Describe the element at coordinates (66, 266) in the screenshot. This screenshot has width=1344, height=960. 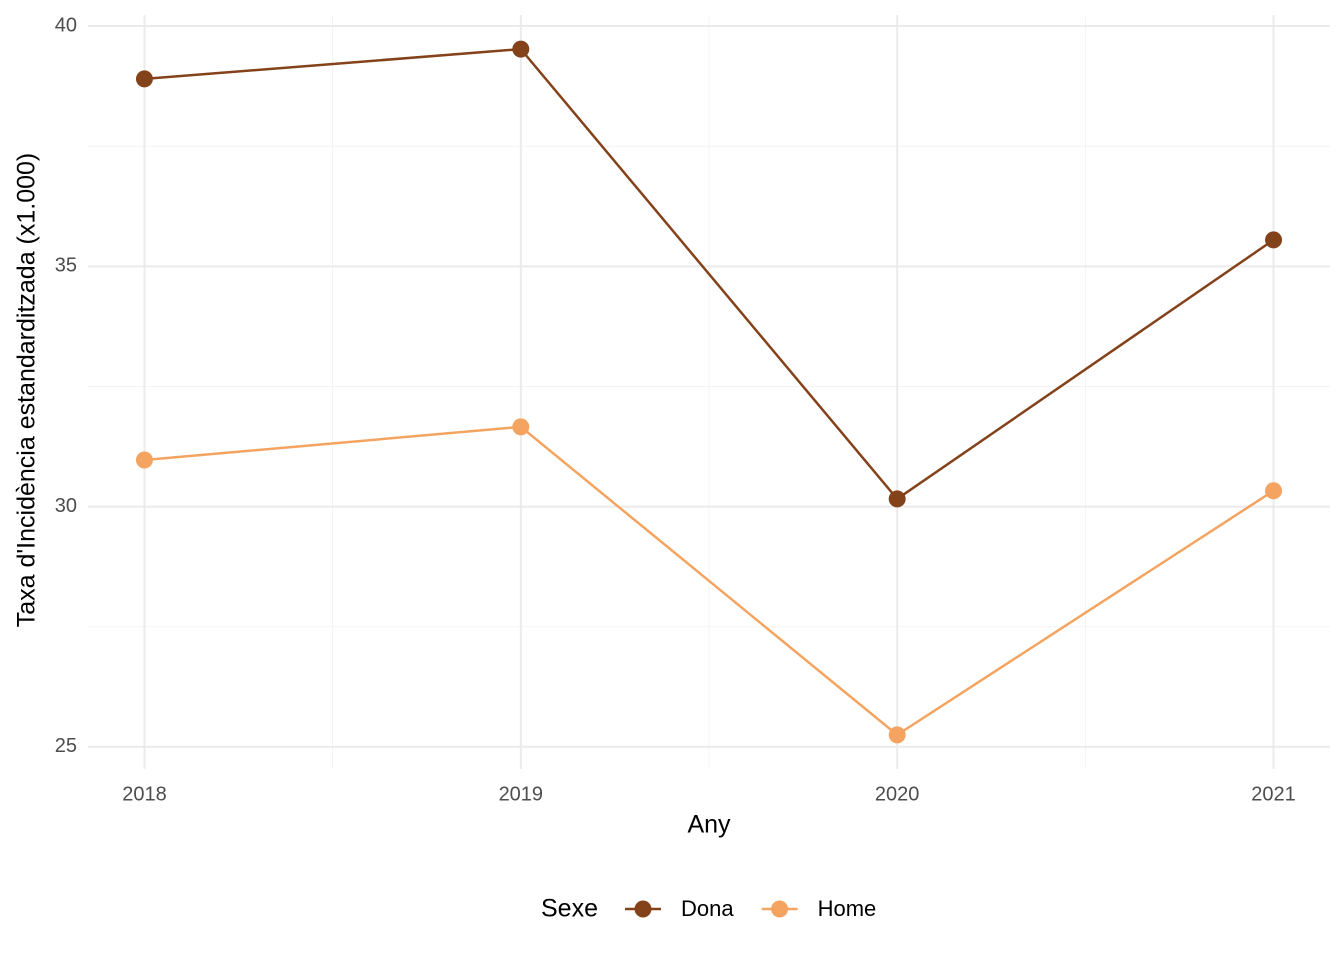
I see `y-tick-label: 35` at that location.